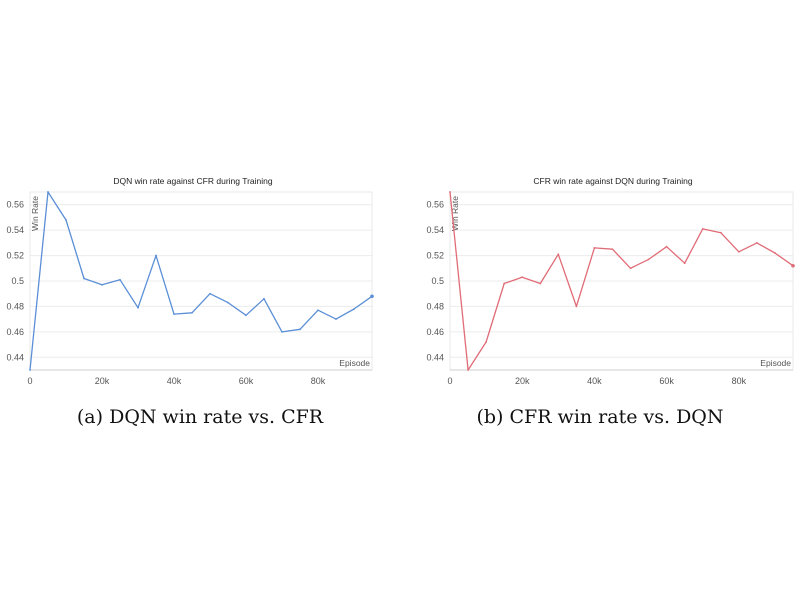 The height and width of the screenshot is (600, 800). What do you see at coordinates (449, 381) in the screenshot?
I see `x-tick-label-b: 0` at bounding box center [449, 381].